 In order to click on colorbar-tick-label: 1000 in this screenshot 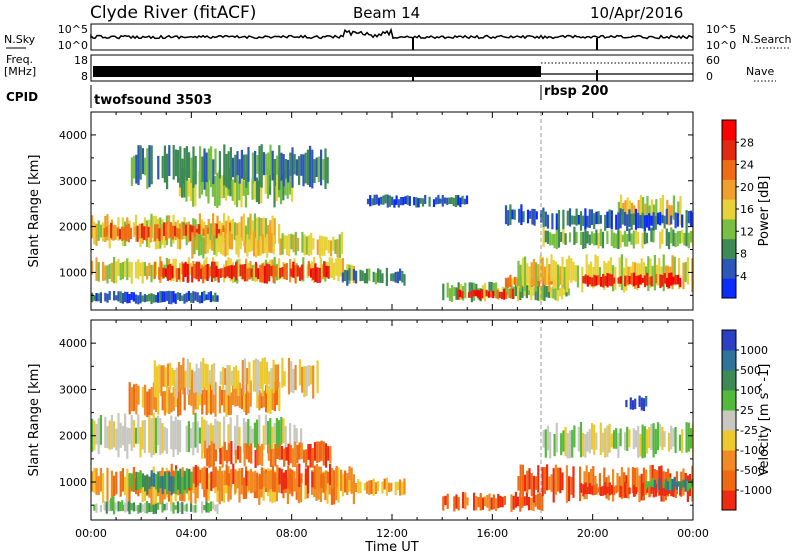, I will do `click(754, 350)`.